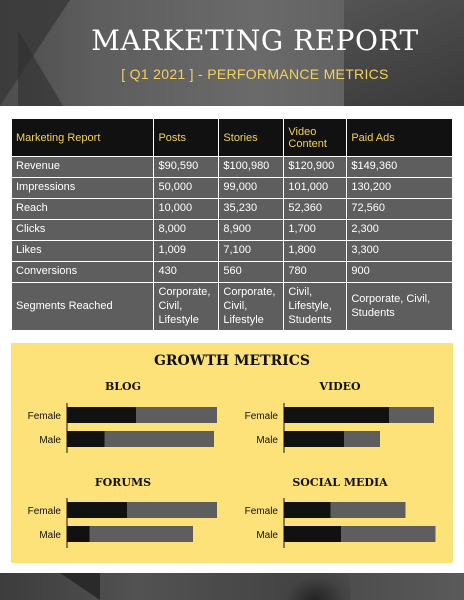  What do you see at coordinates (399, 167) in the screenshot?
I see `table-cell: $149,360` at bounding box center [399, 167].